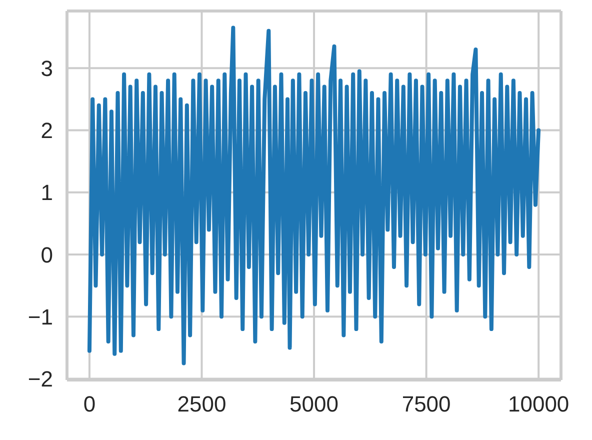  I want to click on y-tick-label: 2, so click(46, 131).